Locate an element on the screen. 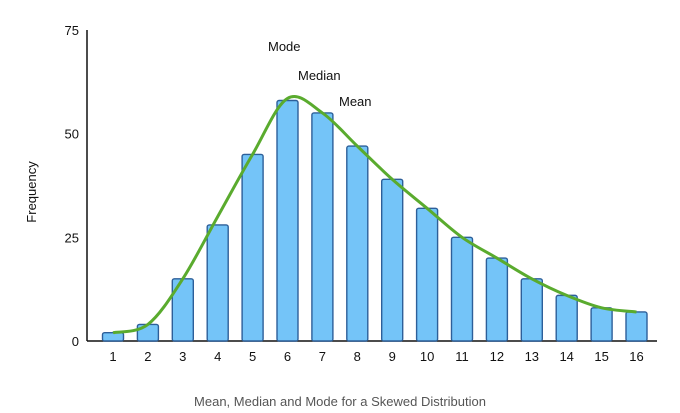  mean-annotation: Mean is located at coordinates (355, 101).